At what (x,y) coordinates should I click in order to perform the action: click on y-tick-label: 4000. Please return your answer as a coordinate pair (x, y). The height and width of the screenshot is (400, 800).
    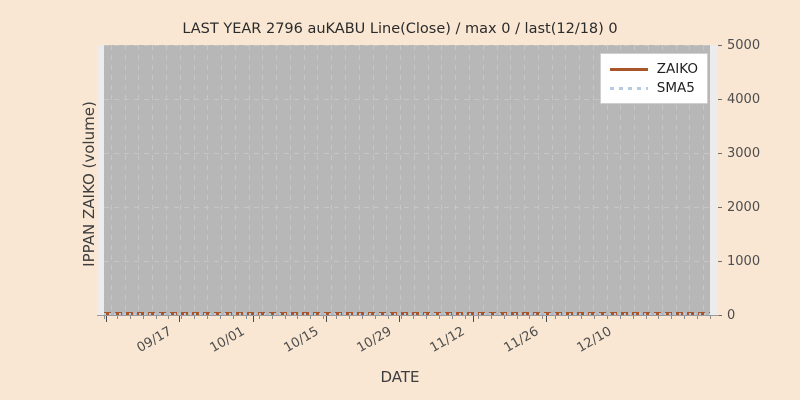
    Looking at the image, I should click on (744, 99).